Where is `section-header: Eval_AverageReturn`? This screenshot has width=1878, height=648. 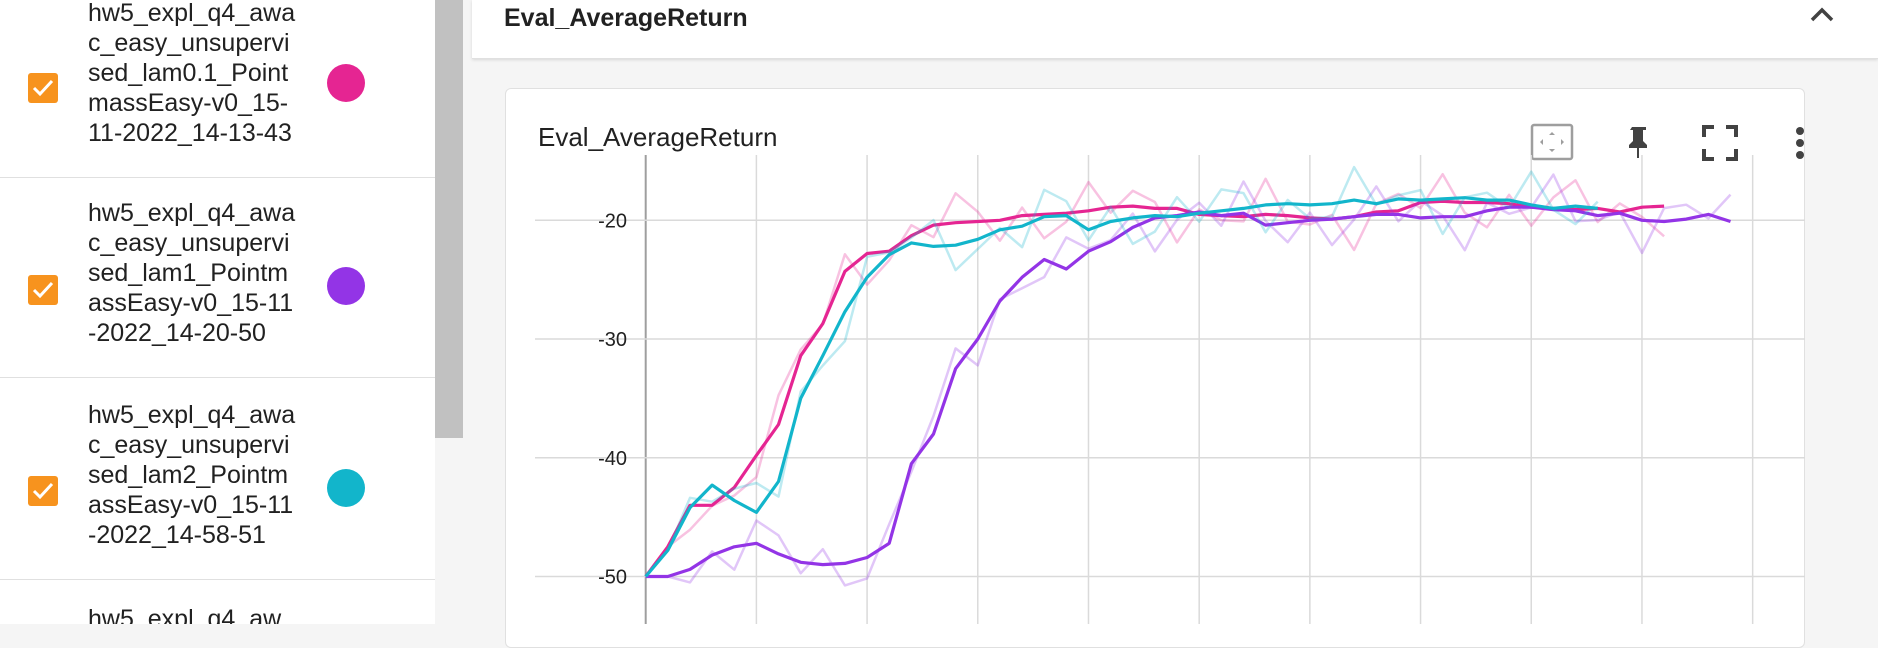
section-header: Eval_AverageReturn is located at coordinates (1175, 29).